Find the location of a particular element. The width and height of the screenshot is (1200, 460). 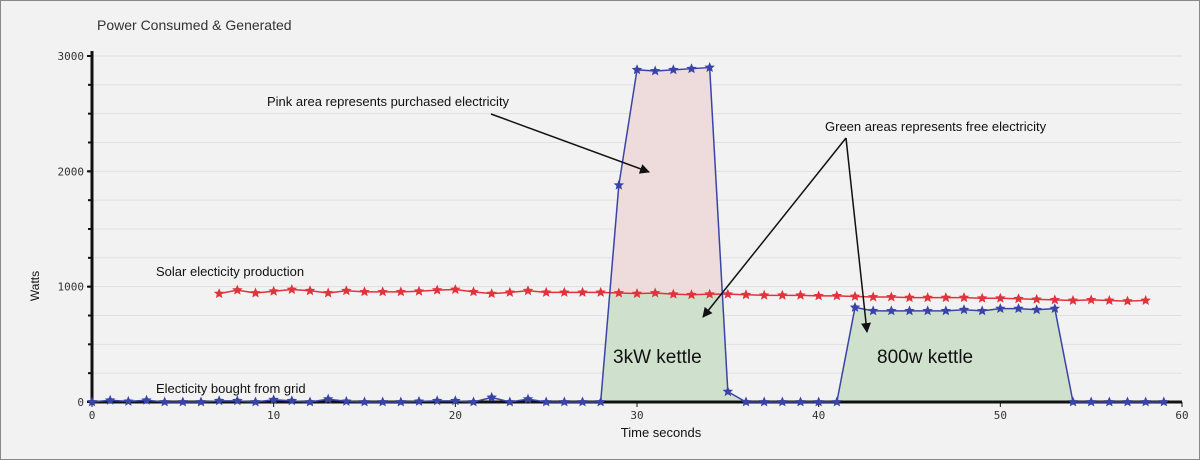

kettle-800w-label: 800w kettle is located at coordinates (925, 357).